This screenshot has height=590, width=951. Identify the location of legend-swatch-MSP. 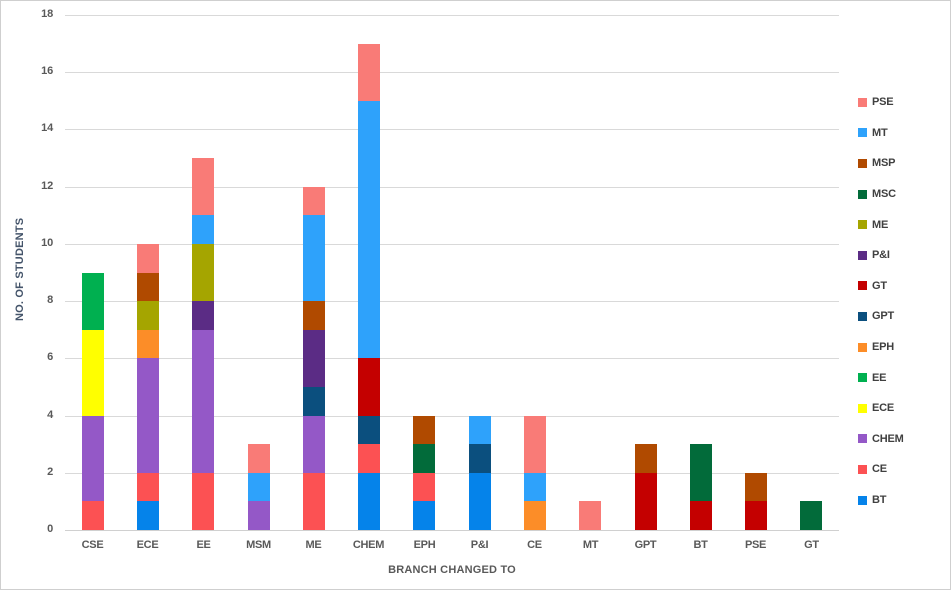
(862, 163).